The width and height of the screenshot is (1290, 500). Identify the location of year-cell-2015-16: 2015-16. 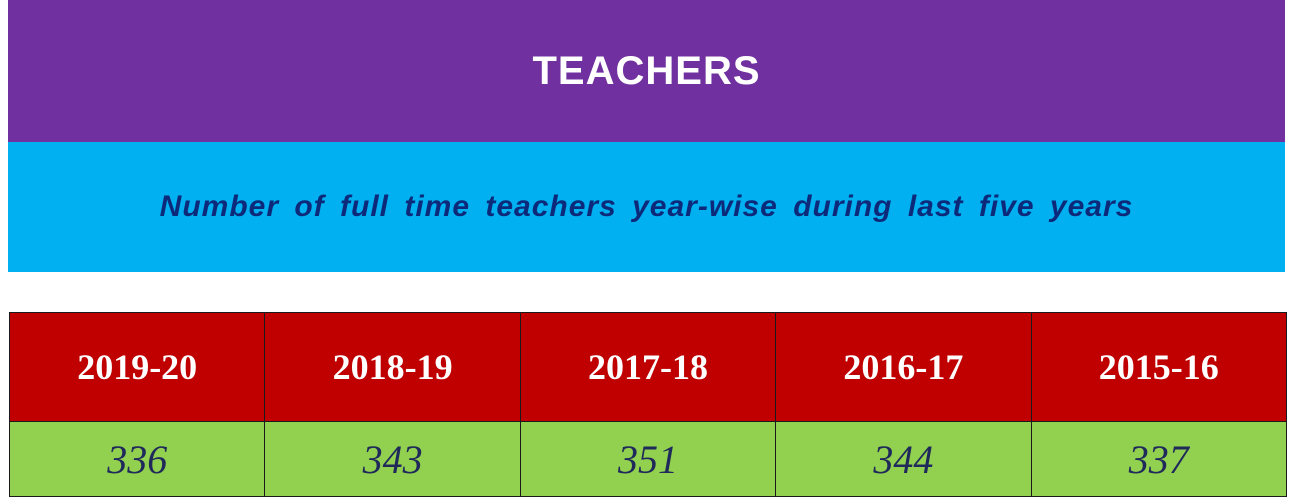
(1159, 367).